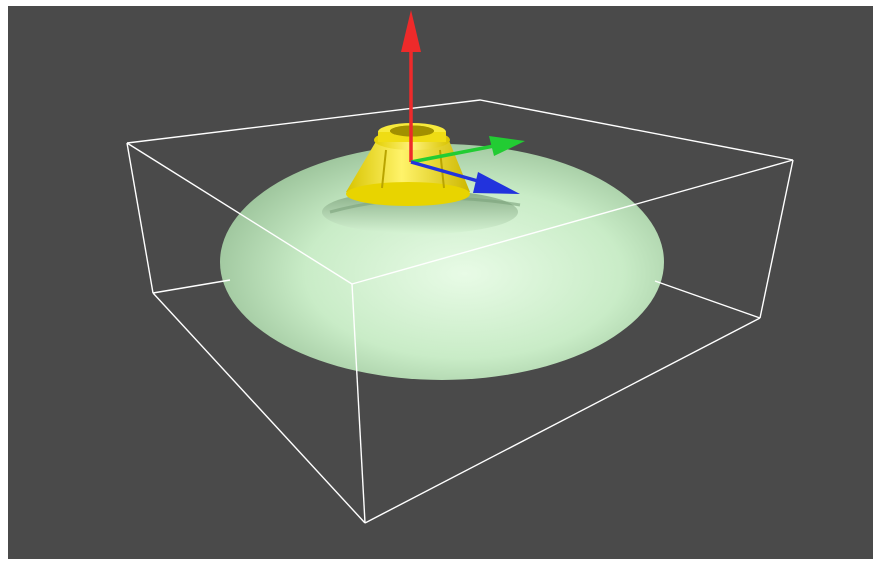 The height and width of the screenshot is (568, 877). I want to click on axis-gizmo, so click(463, 102).